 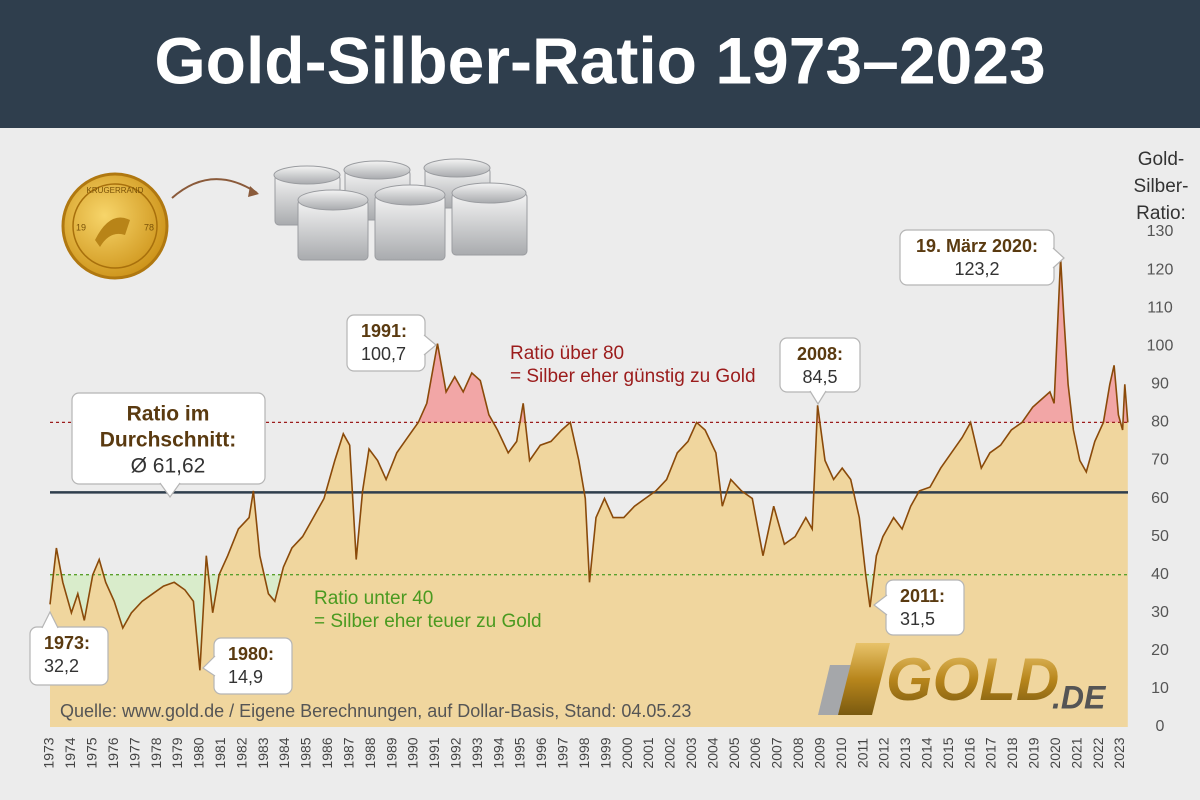 I want to click on y-tick-label: 110, so click(x=1160, y=307).